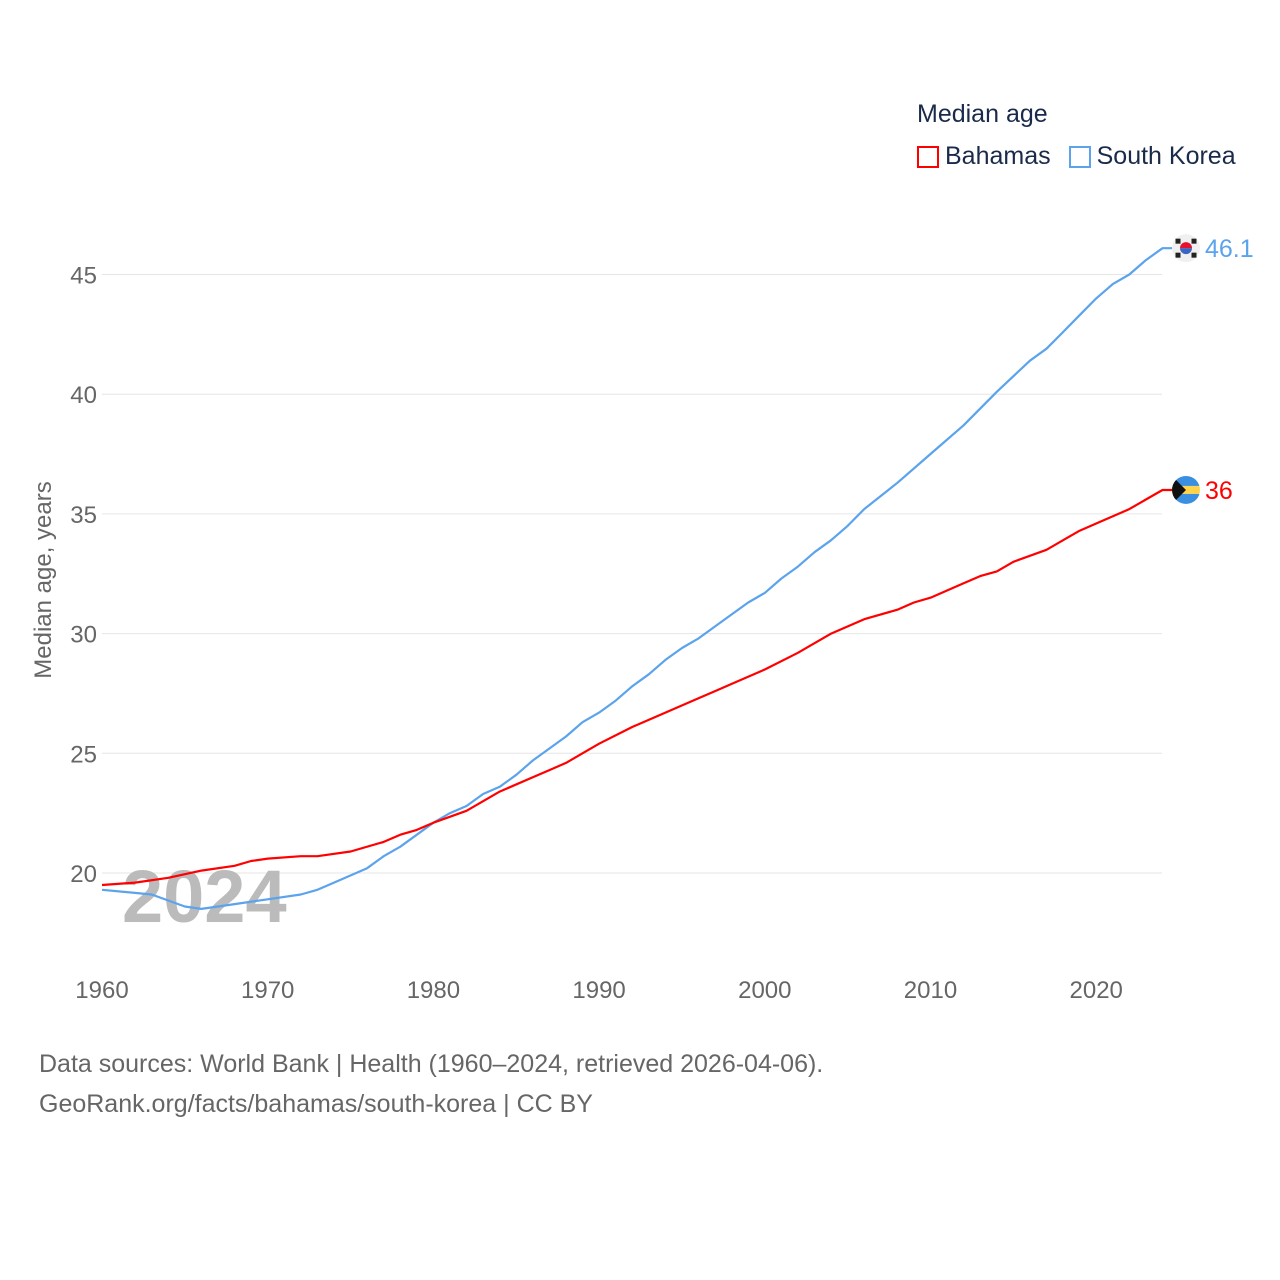  What do you see at coordinates (83, 874) in the screenshot?
I see `y-tick-label: 20` at bounding box center [83, 874].